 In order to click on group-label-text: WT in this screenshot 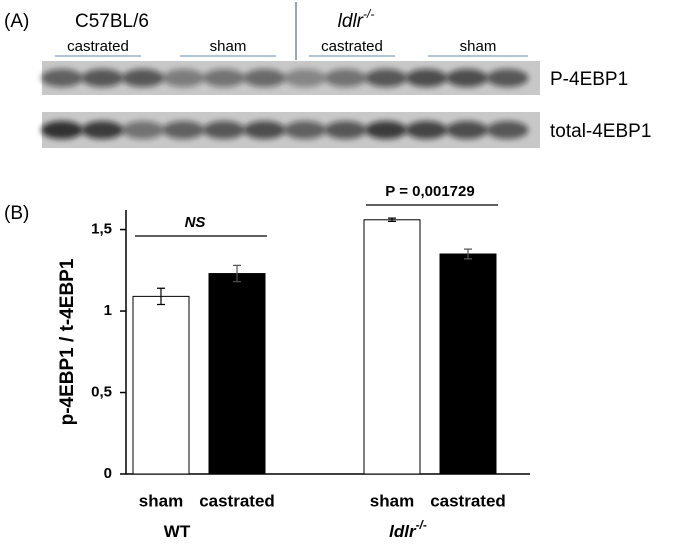, I will do `click(177, 531)`.